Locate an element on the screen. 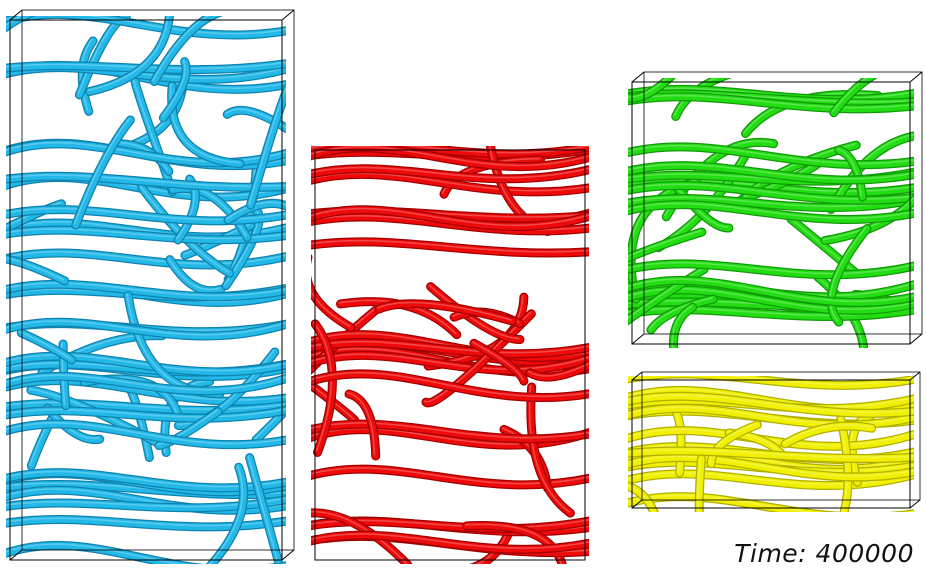 The width and height of the screenshot is (926, 572). tube-shadow is located at coordinates (21, 24).